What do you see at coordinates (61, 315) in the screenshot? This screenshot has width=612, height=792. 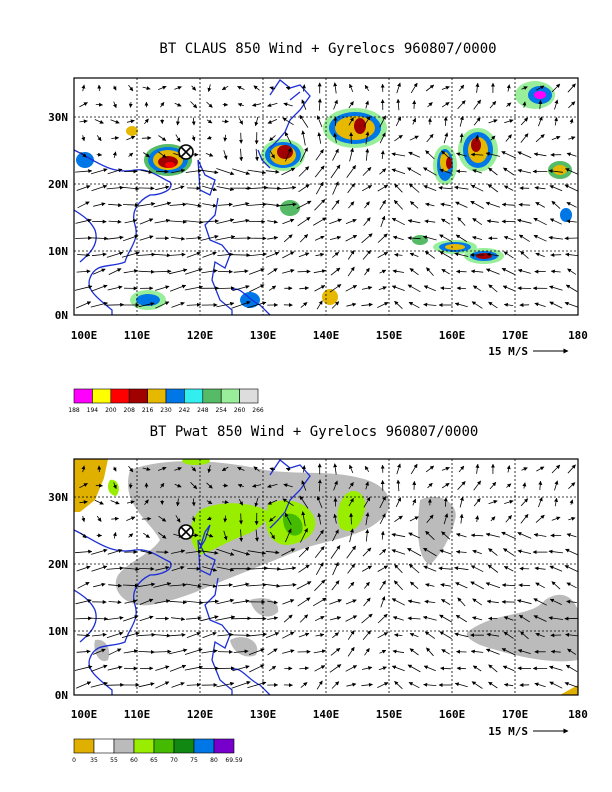 I see `lat-tick: 0N` at bounding box center [61, 315].